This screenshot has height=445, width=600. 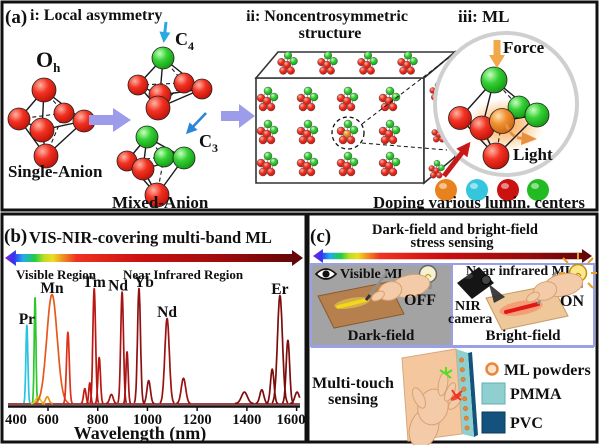 I want to click on c4-arrow, so click(x=165, y=32).